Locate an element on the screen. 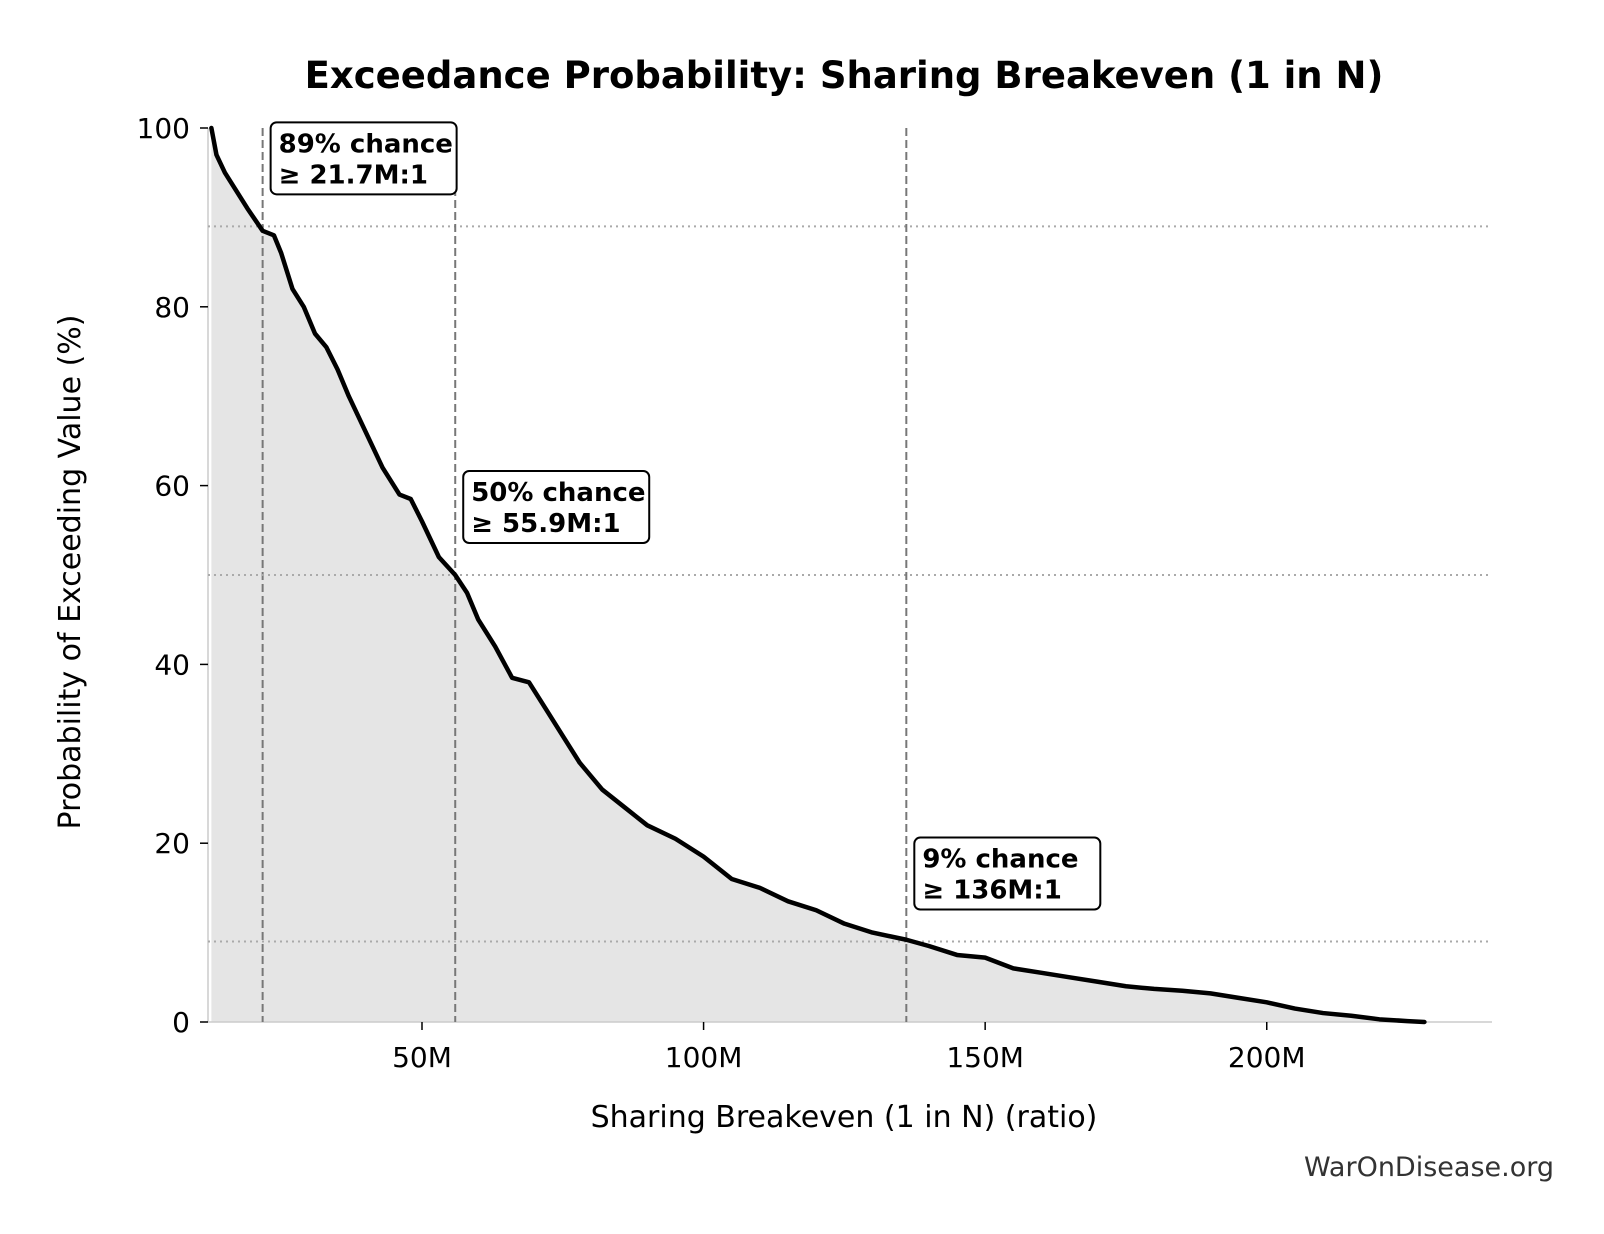  x-tick-label: 200M is located at coordinates (1267, 1057).